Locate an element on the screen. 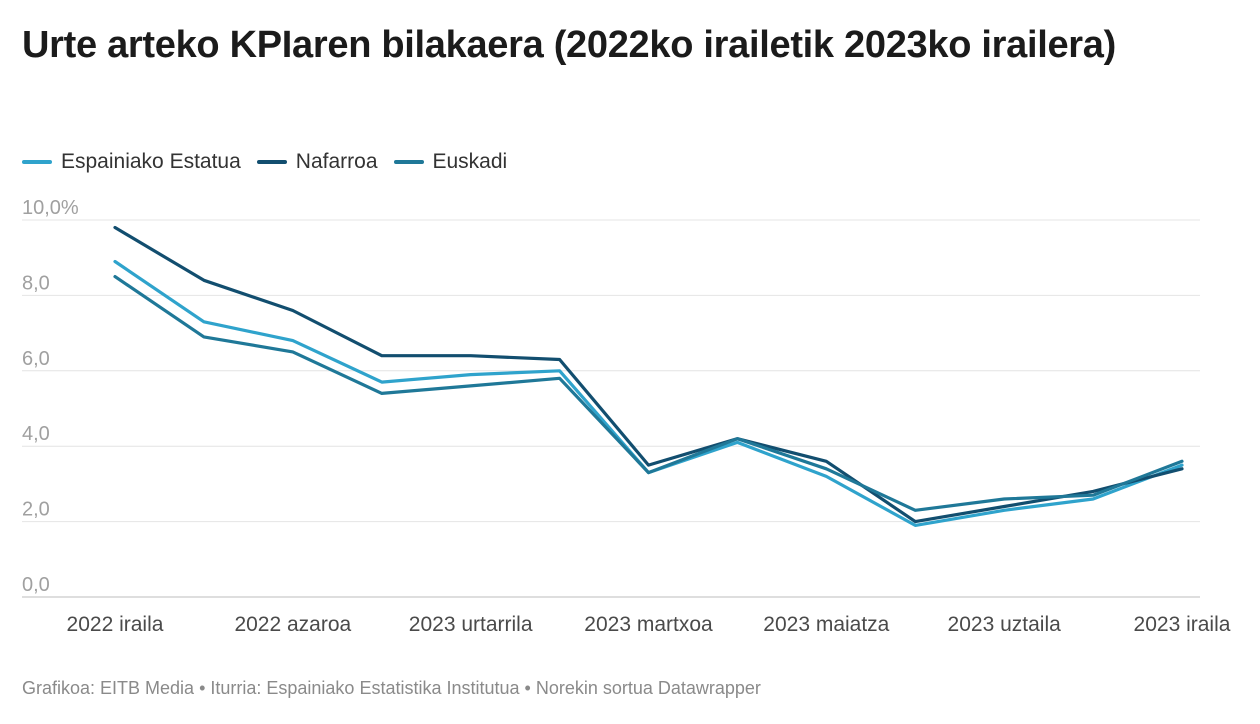 The height and width of the screenshot is (724, 1260). y-tick-label: 2,0 is located at coordinates (36, 510).